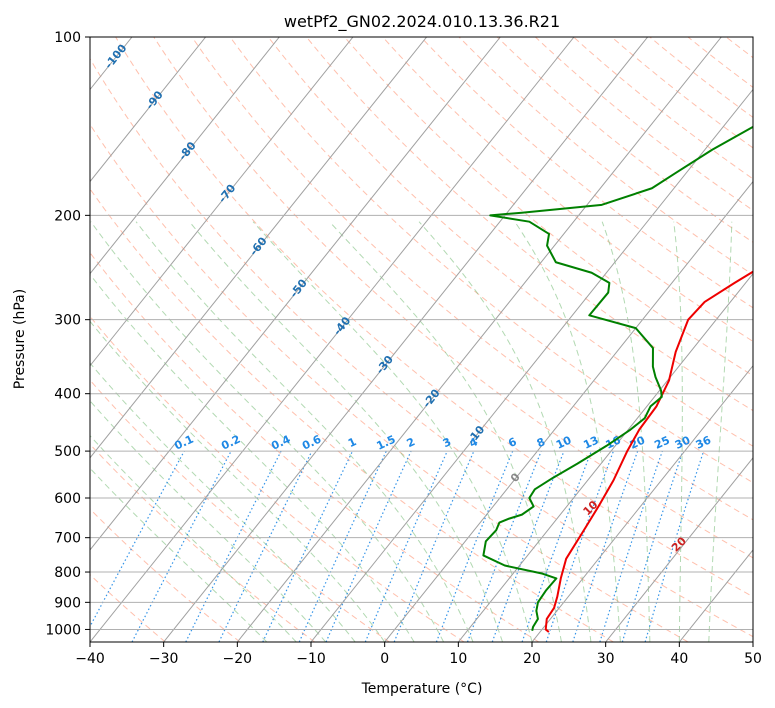  Describe the element at coordinates (67, 499) in the screenshot. I see `y-tick-label: 600` at that location.